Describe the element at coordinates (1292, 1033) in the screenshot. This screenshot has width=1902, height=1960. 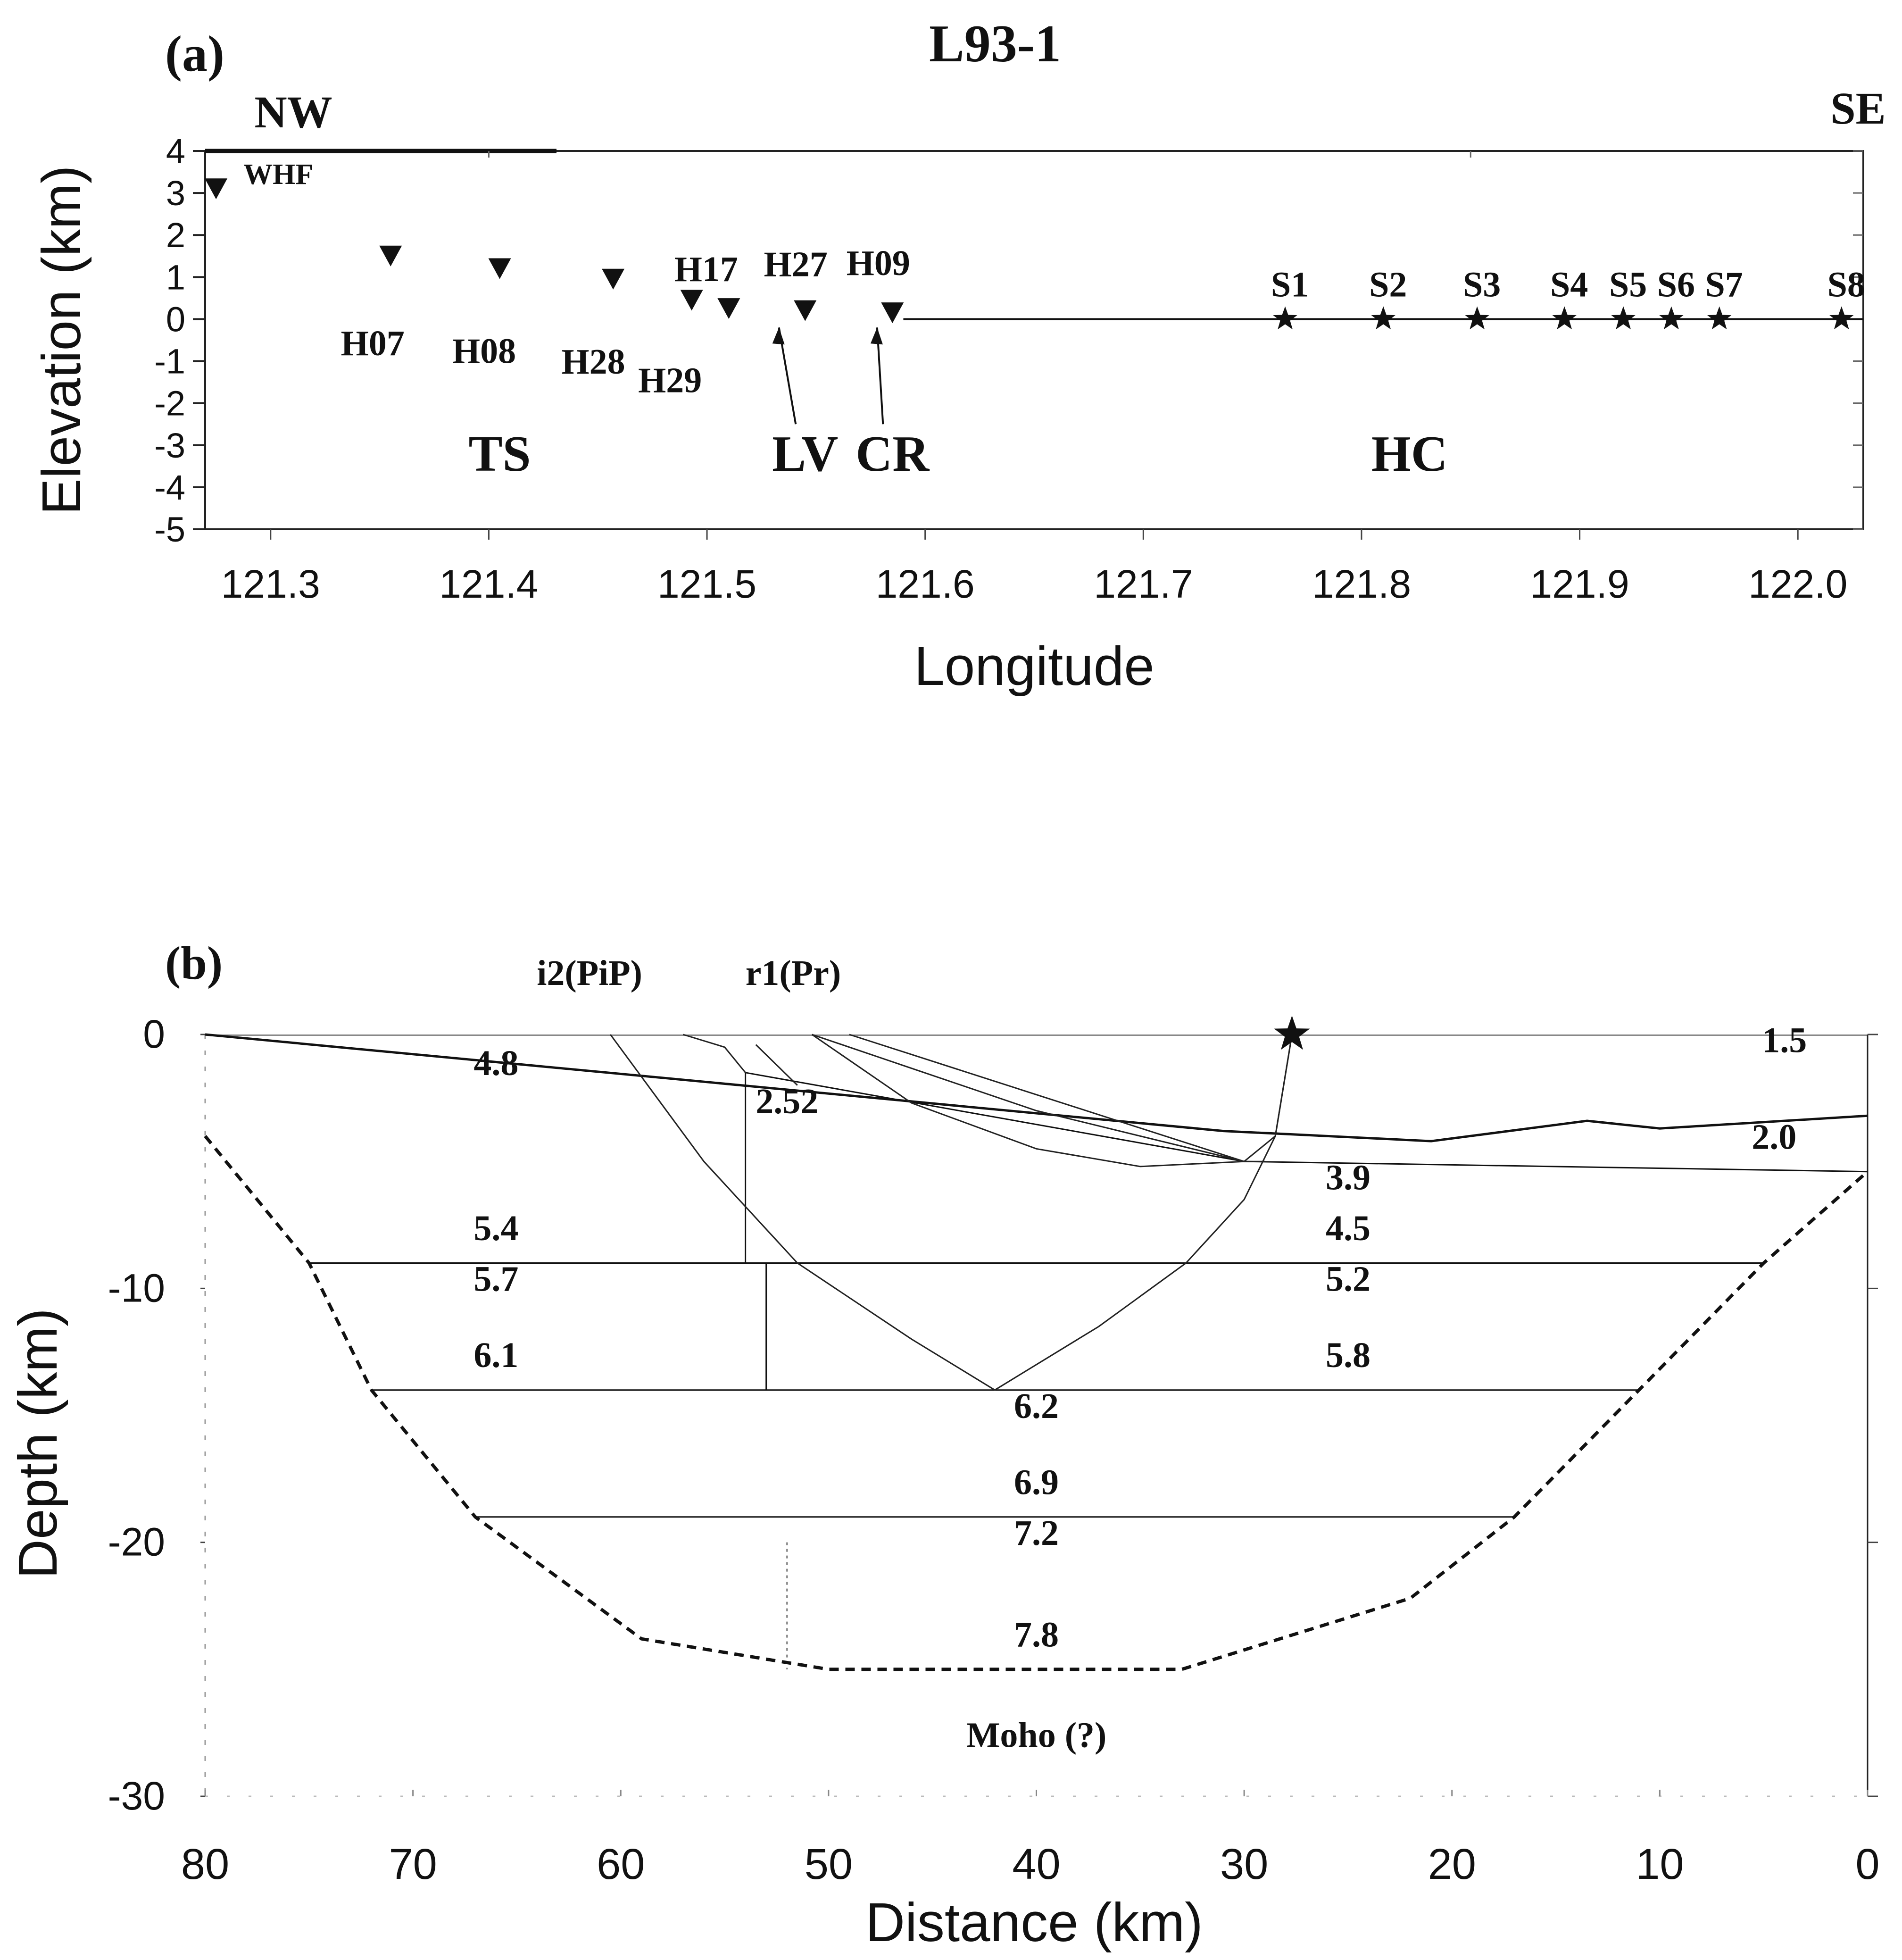
I see `source-star-icon` at that location.